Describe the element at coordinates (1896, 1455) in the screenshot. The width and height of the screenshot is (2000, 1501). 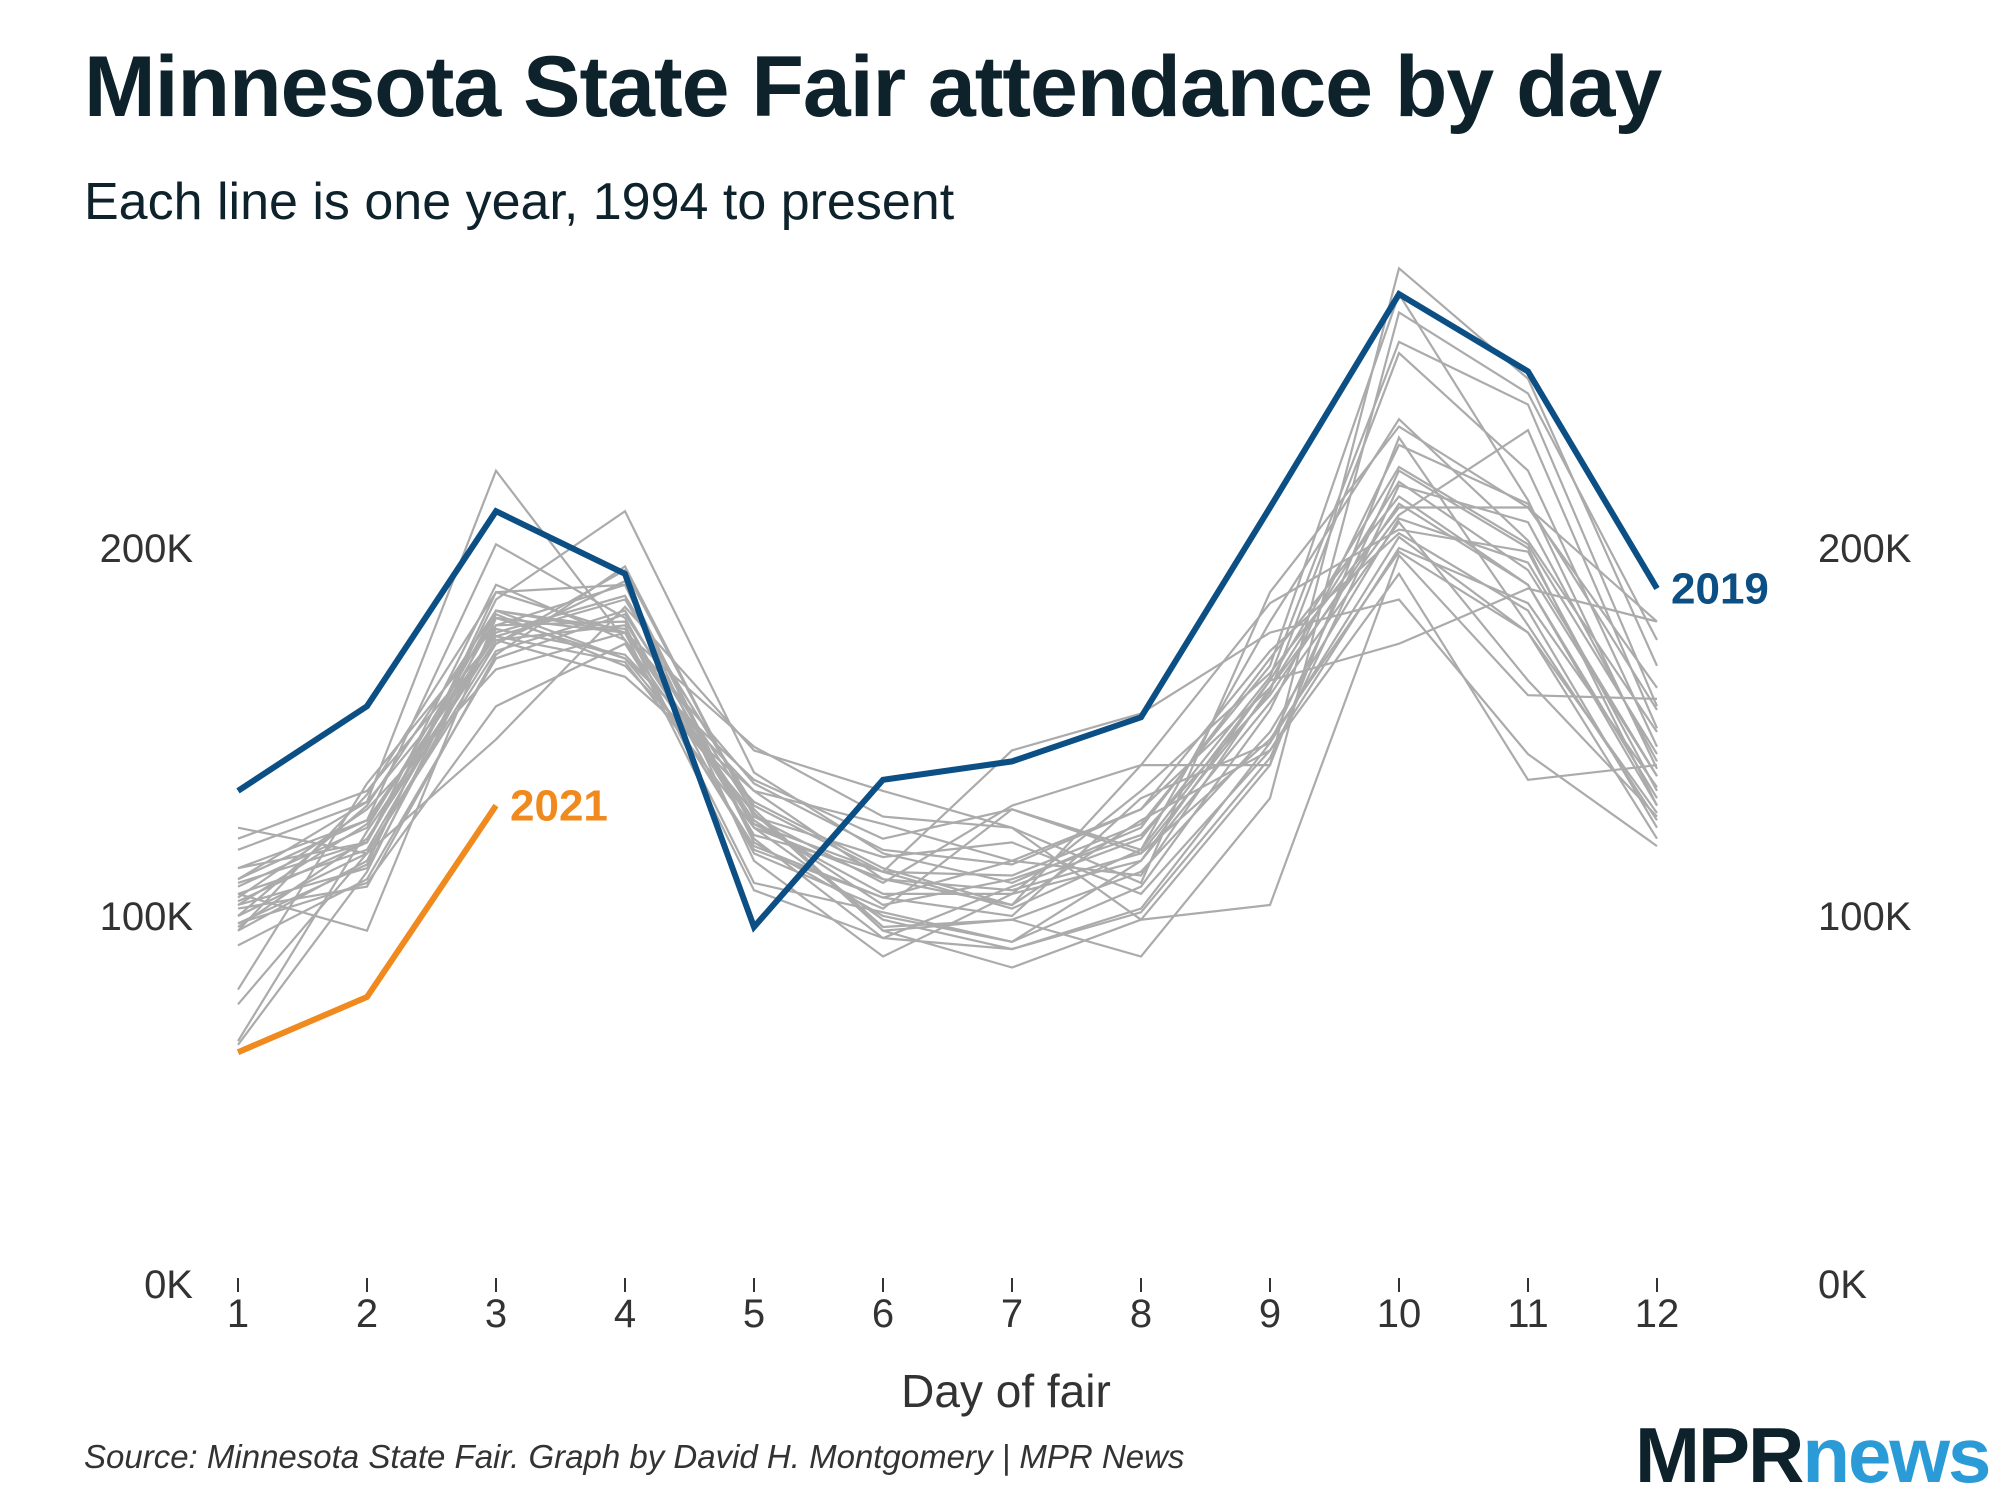
I see `logo-news: news` at that location.